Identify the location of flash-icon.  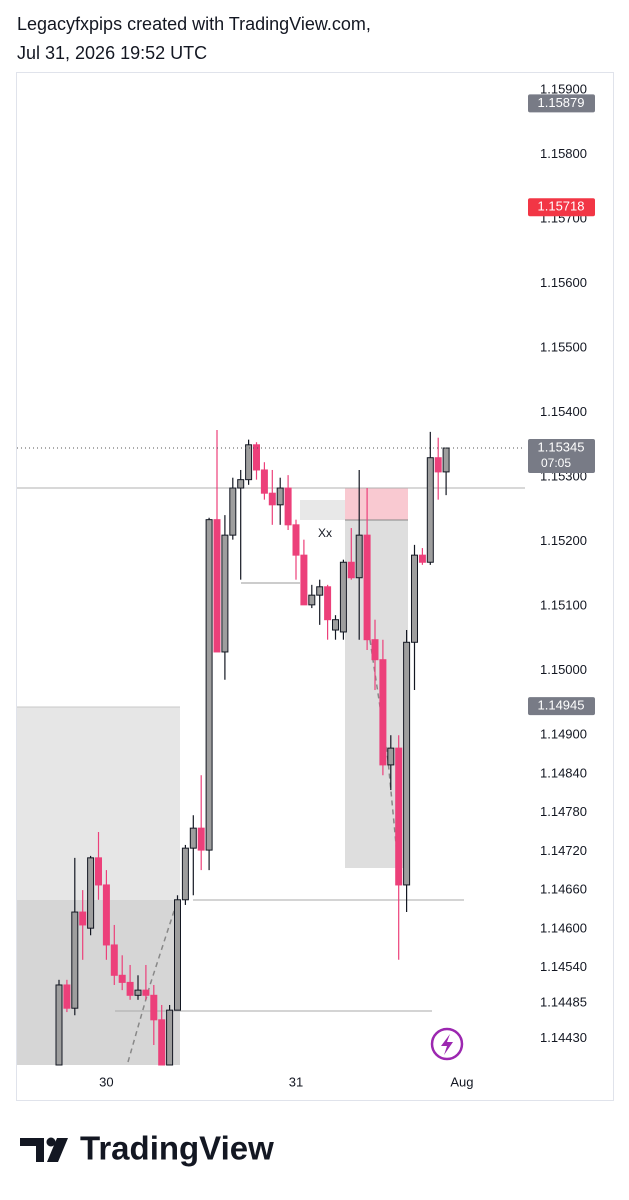
(447, 1044).